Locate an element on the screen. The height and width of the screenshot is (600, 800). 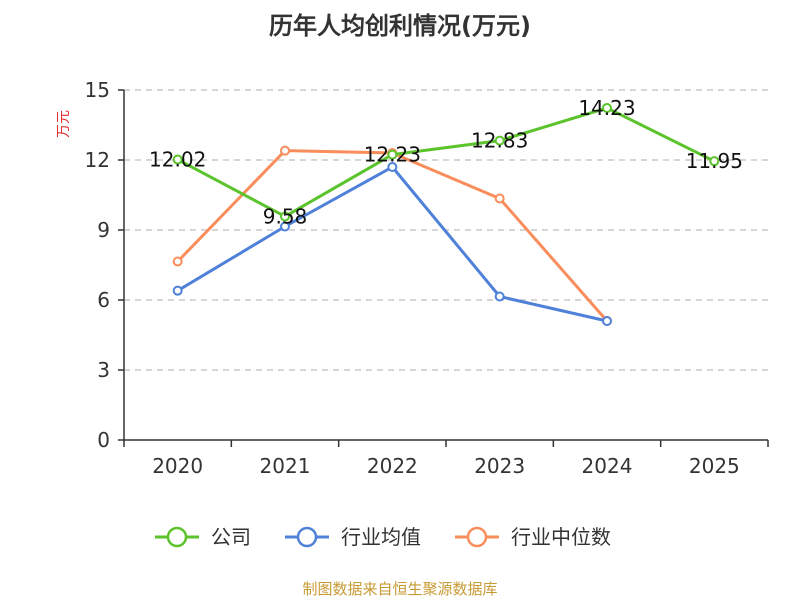
legend-item-2: 行业中位数 is located at coordinates (533, 537).